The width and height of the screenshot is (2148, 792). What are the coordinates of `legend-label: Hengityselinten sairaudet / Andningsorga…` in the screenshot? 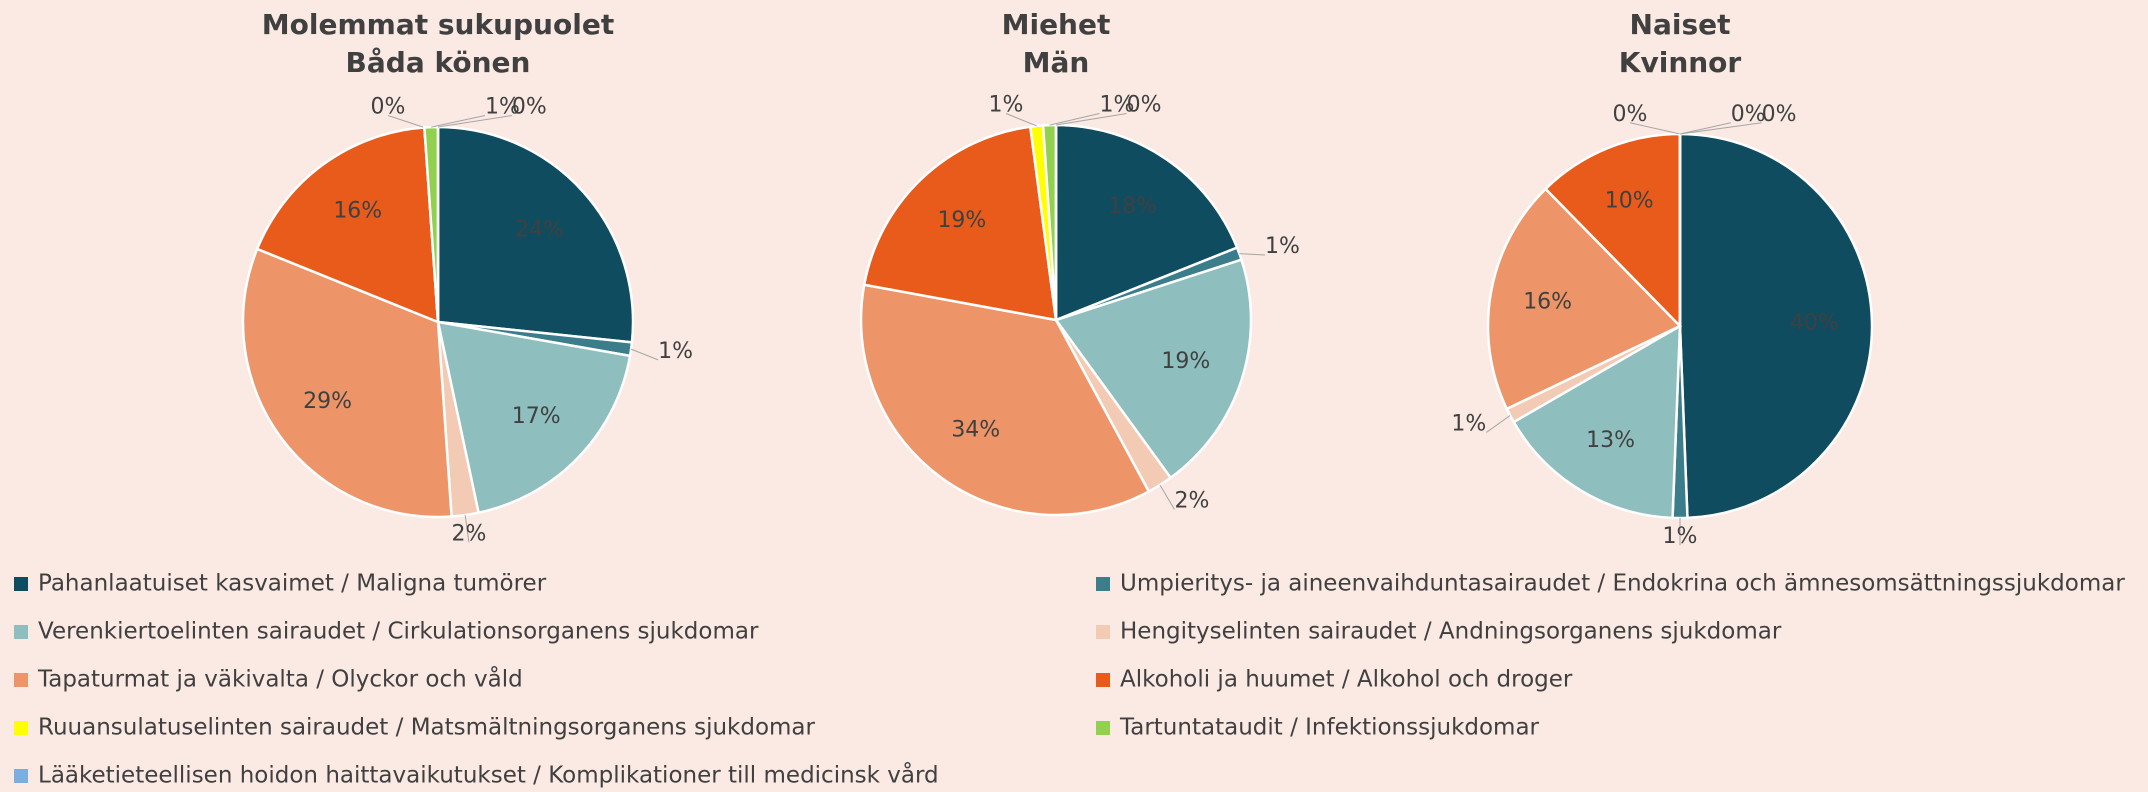 It's located at (1451, 632).